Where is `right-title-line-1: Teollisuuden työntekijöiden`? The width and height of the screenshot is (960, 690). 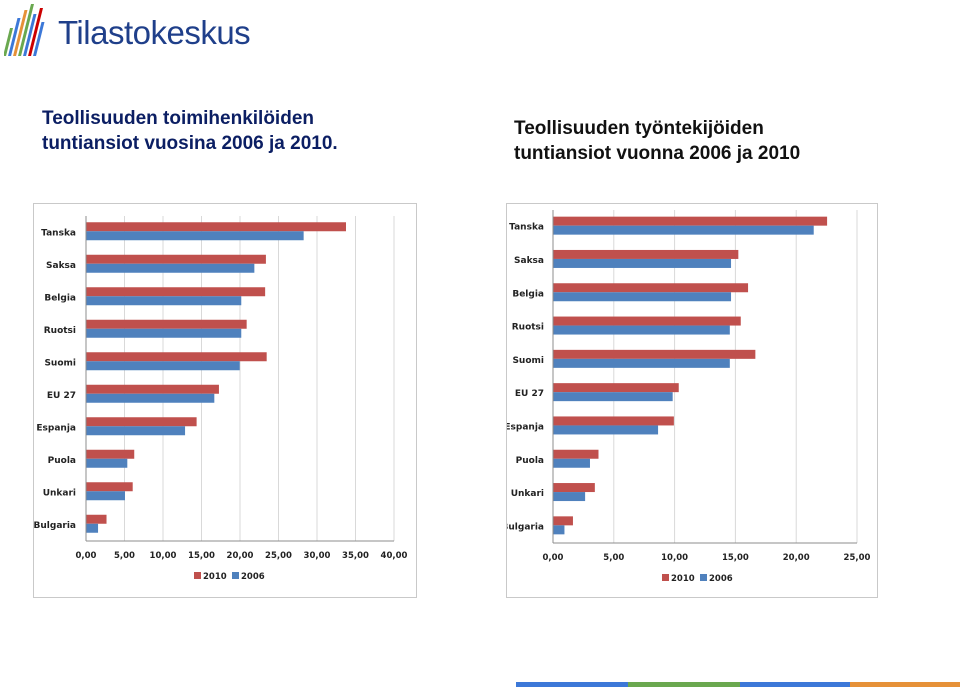 right-title-line-1: Teollisuuden työntekijöiden is located at coordinates (639, 128).